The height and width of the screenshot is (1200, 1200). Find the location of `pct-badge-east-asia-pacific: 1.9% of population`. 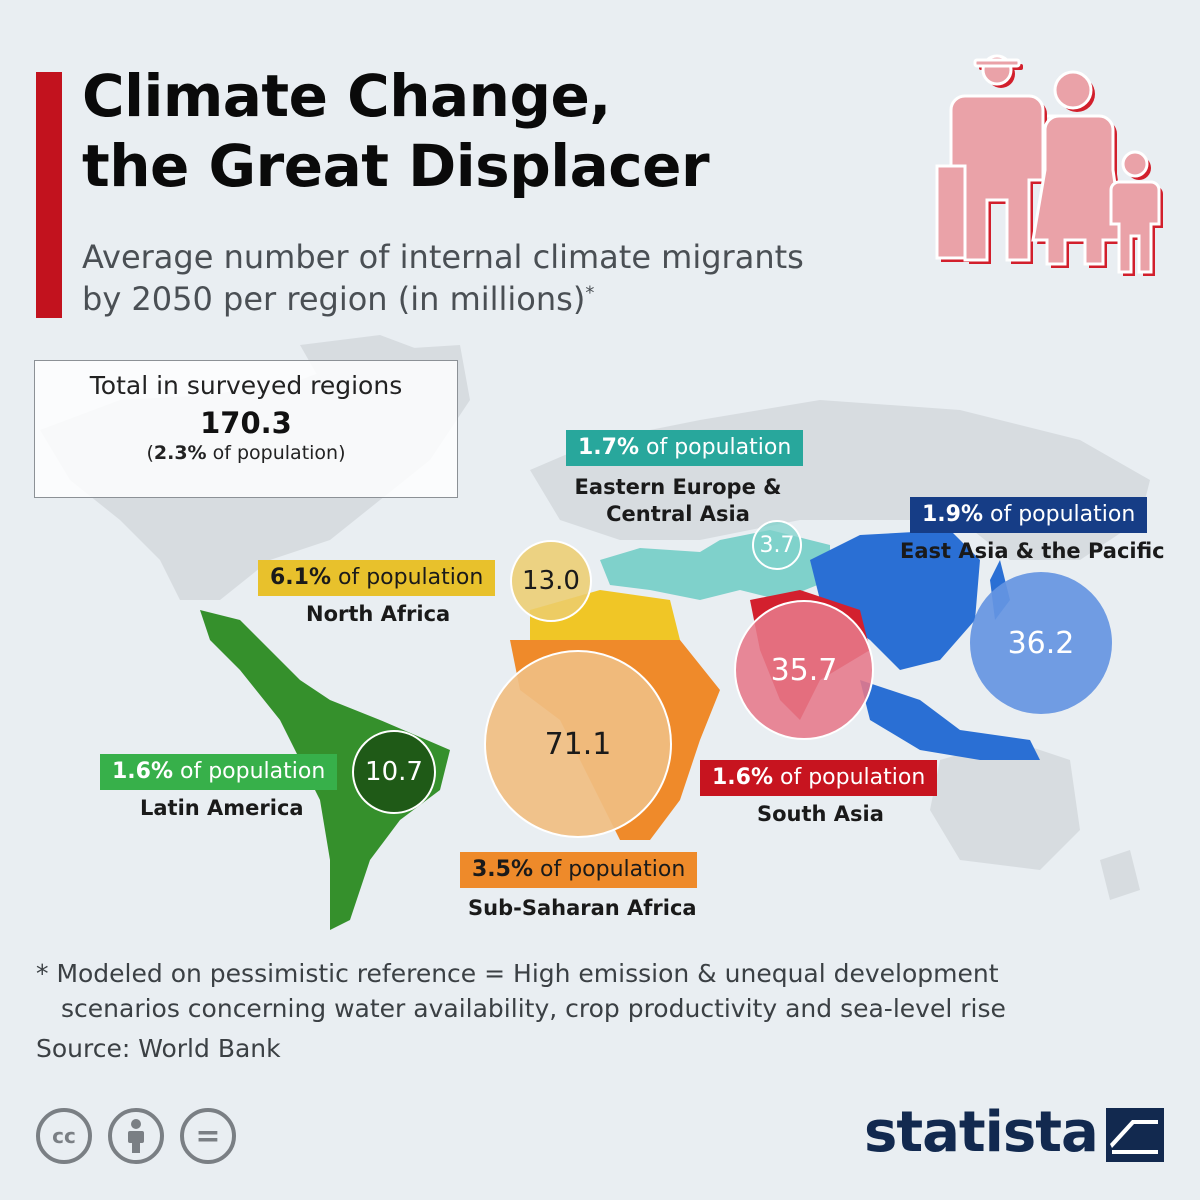

pct-badge-east-asia-pacific: 1.9% of population is located at coordinates (1029, 515).